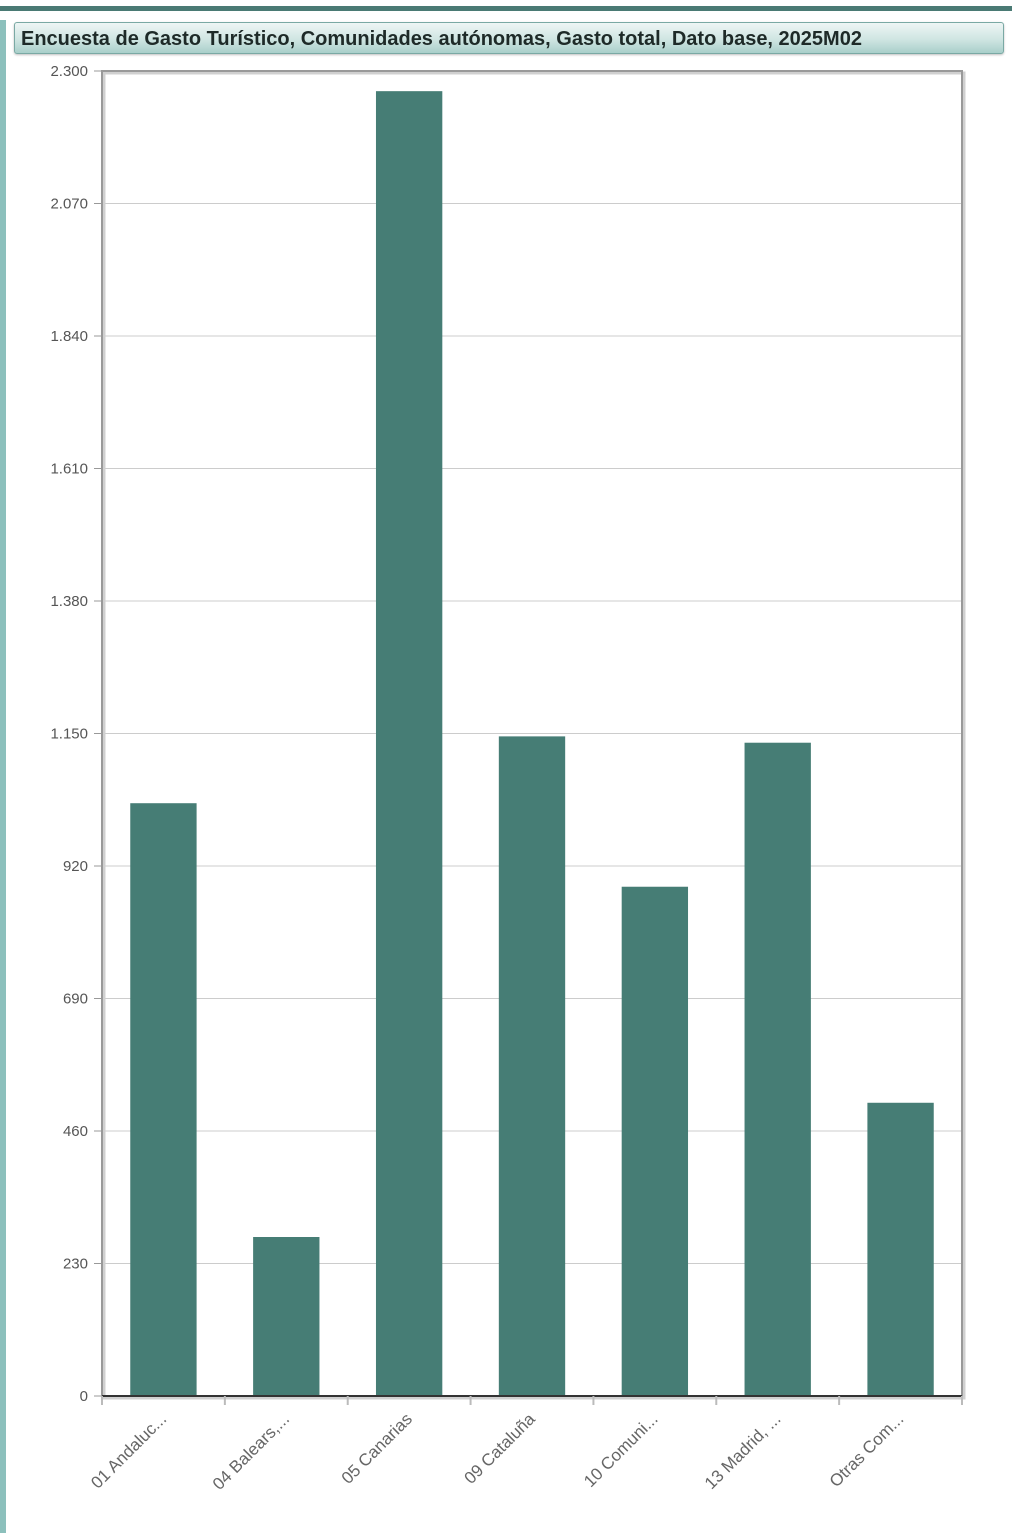  What do you see at coordinates (69, 469) in the screenshot?
I see `y-tick-label: 1.610` at bounding box center [69, 469].